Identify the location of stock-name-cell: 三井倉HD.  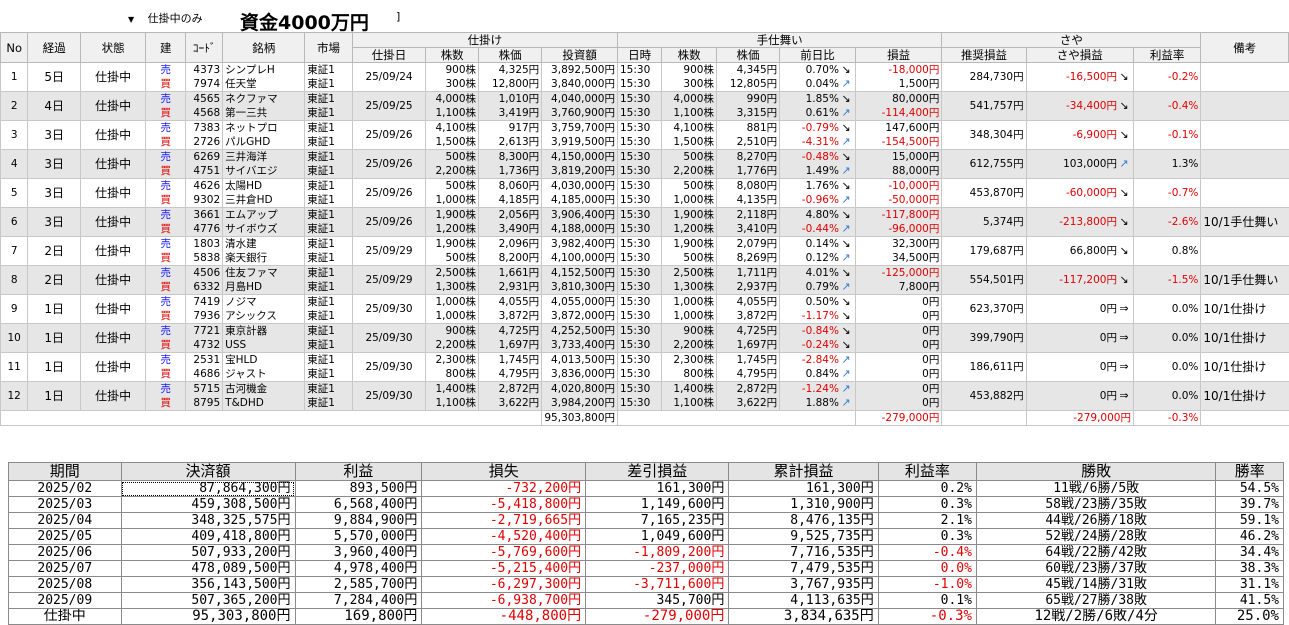
(263, 200).